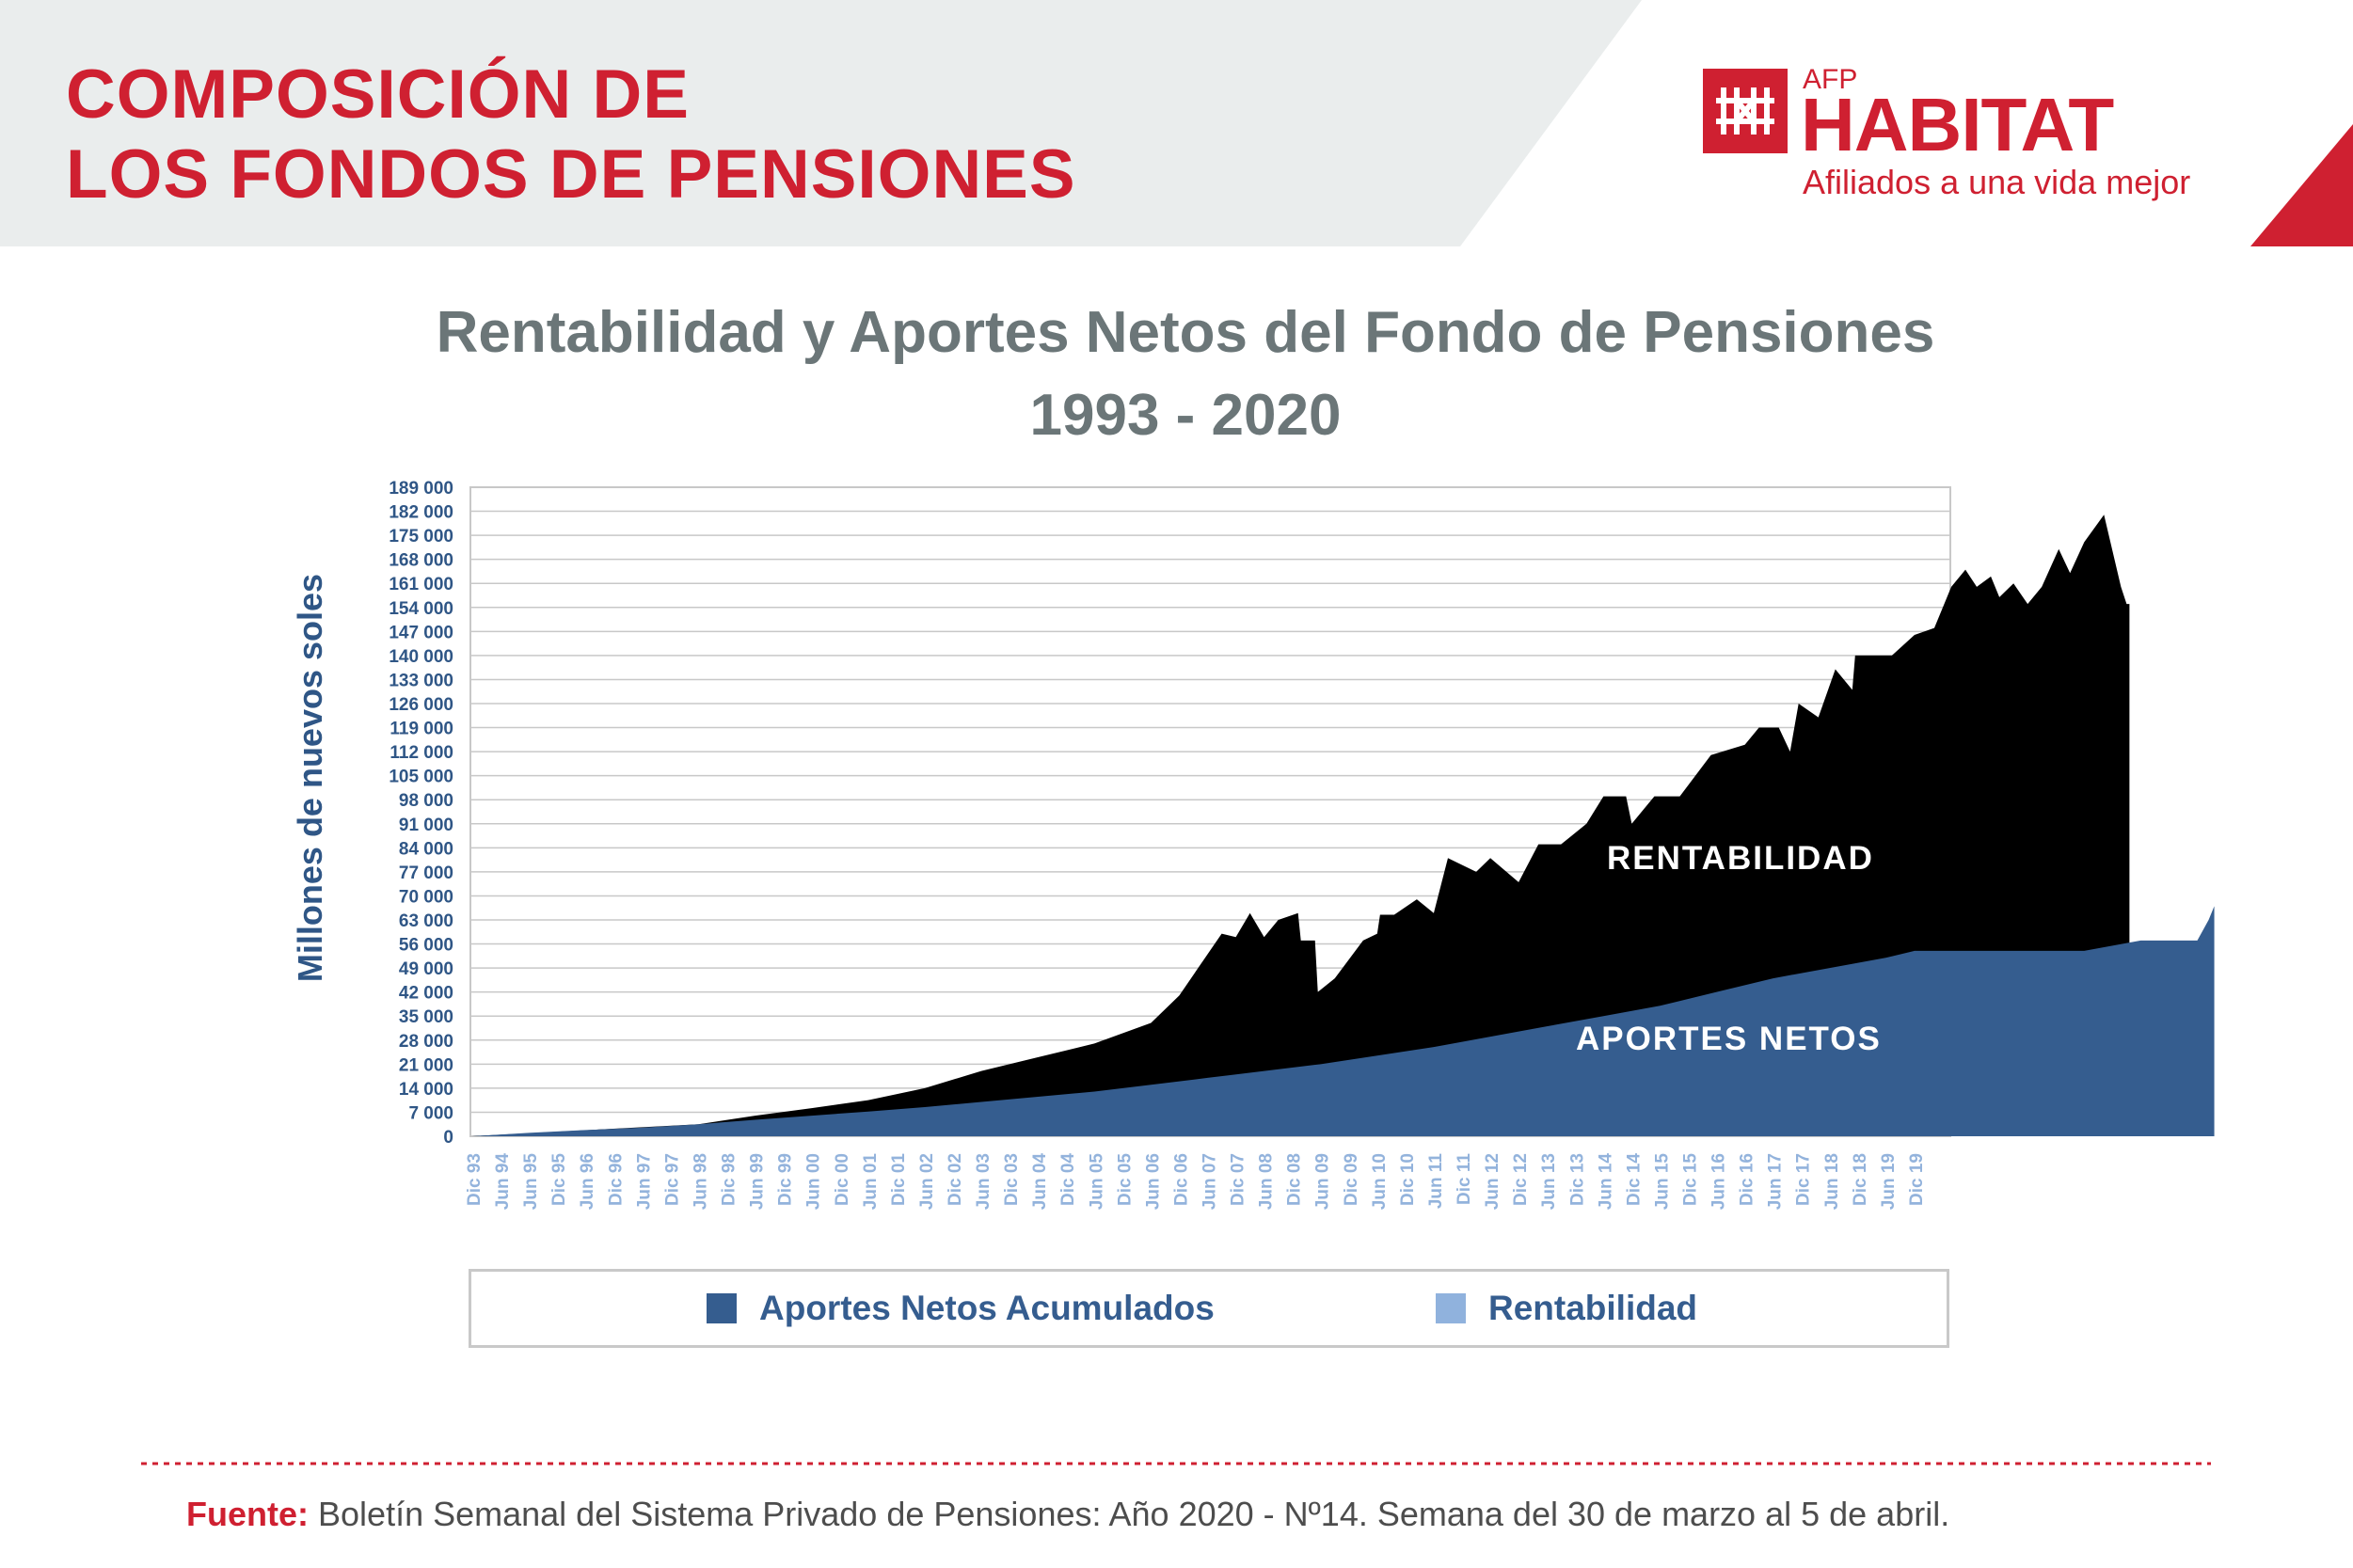 The image size is (2353, 1568). Describe the element at coordinates (1451, 1308) in the screenshot. I see `legend-swatch-rentabilidad` at that location.